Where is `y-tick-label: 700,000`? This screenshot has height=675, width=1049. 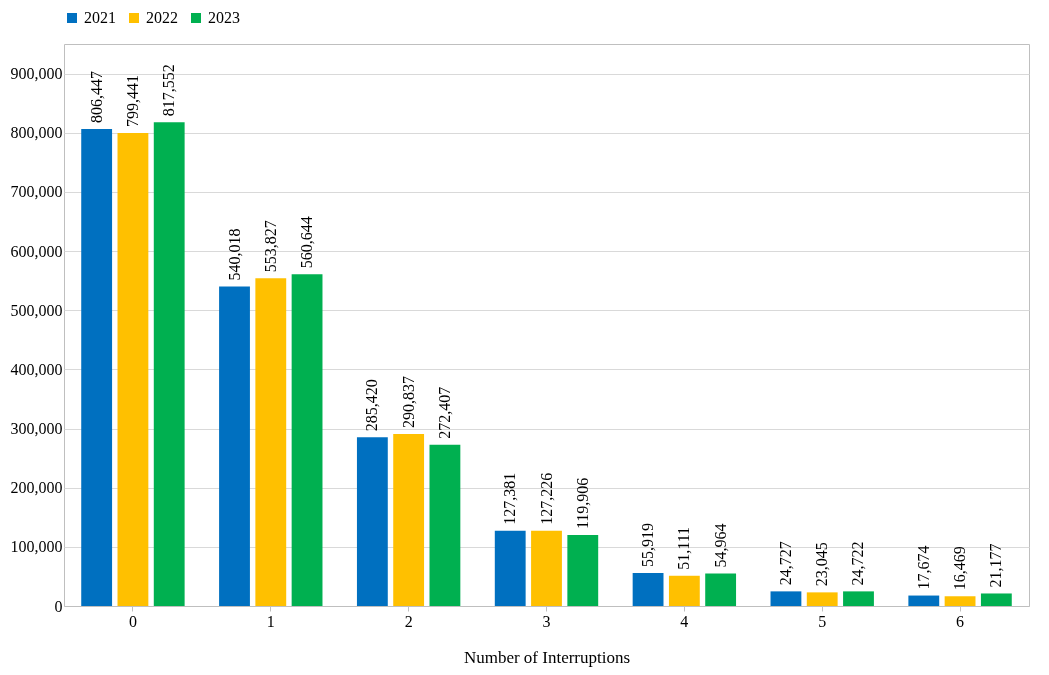
y-tick-label: 700,000 is located at coordinates (36, 192).